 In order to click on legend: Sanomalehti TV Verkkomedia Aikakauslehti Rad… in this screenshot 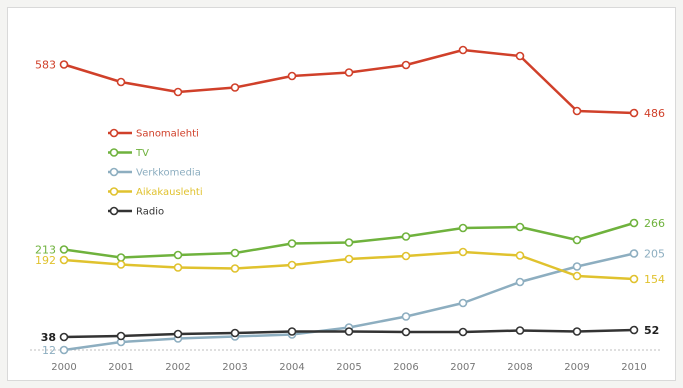, I will do `click(155, 173)`.